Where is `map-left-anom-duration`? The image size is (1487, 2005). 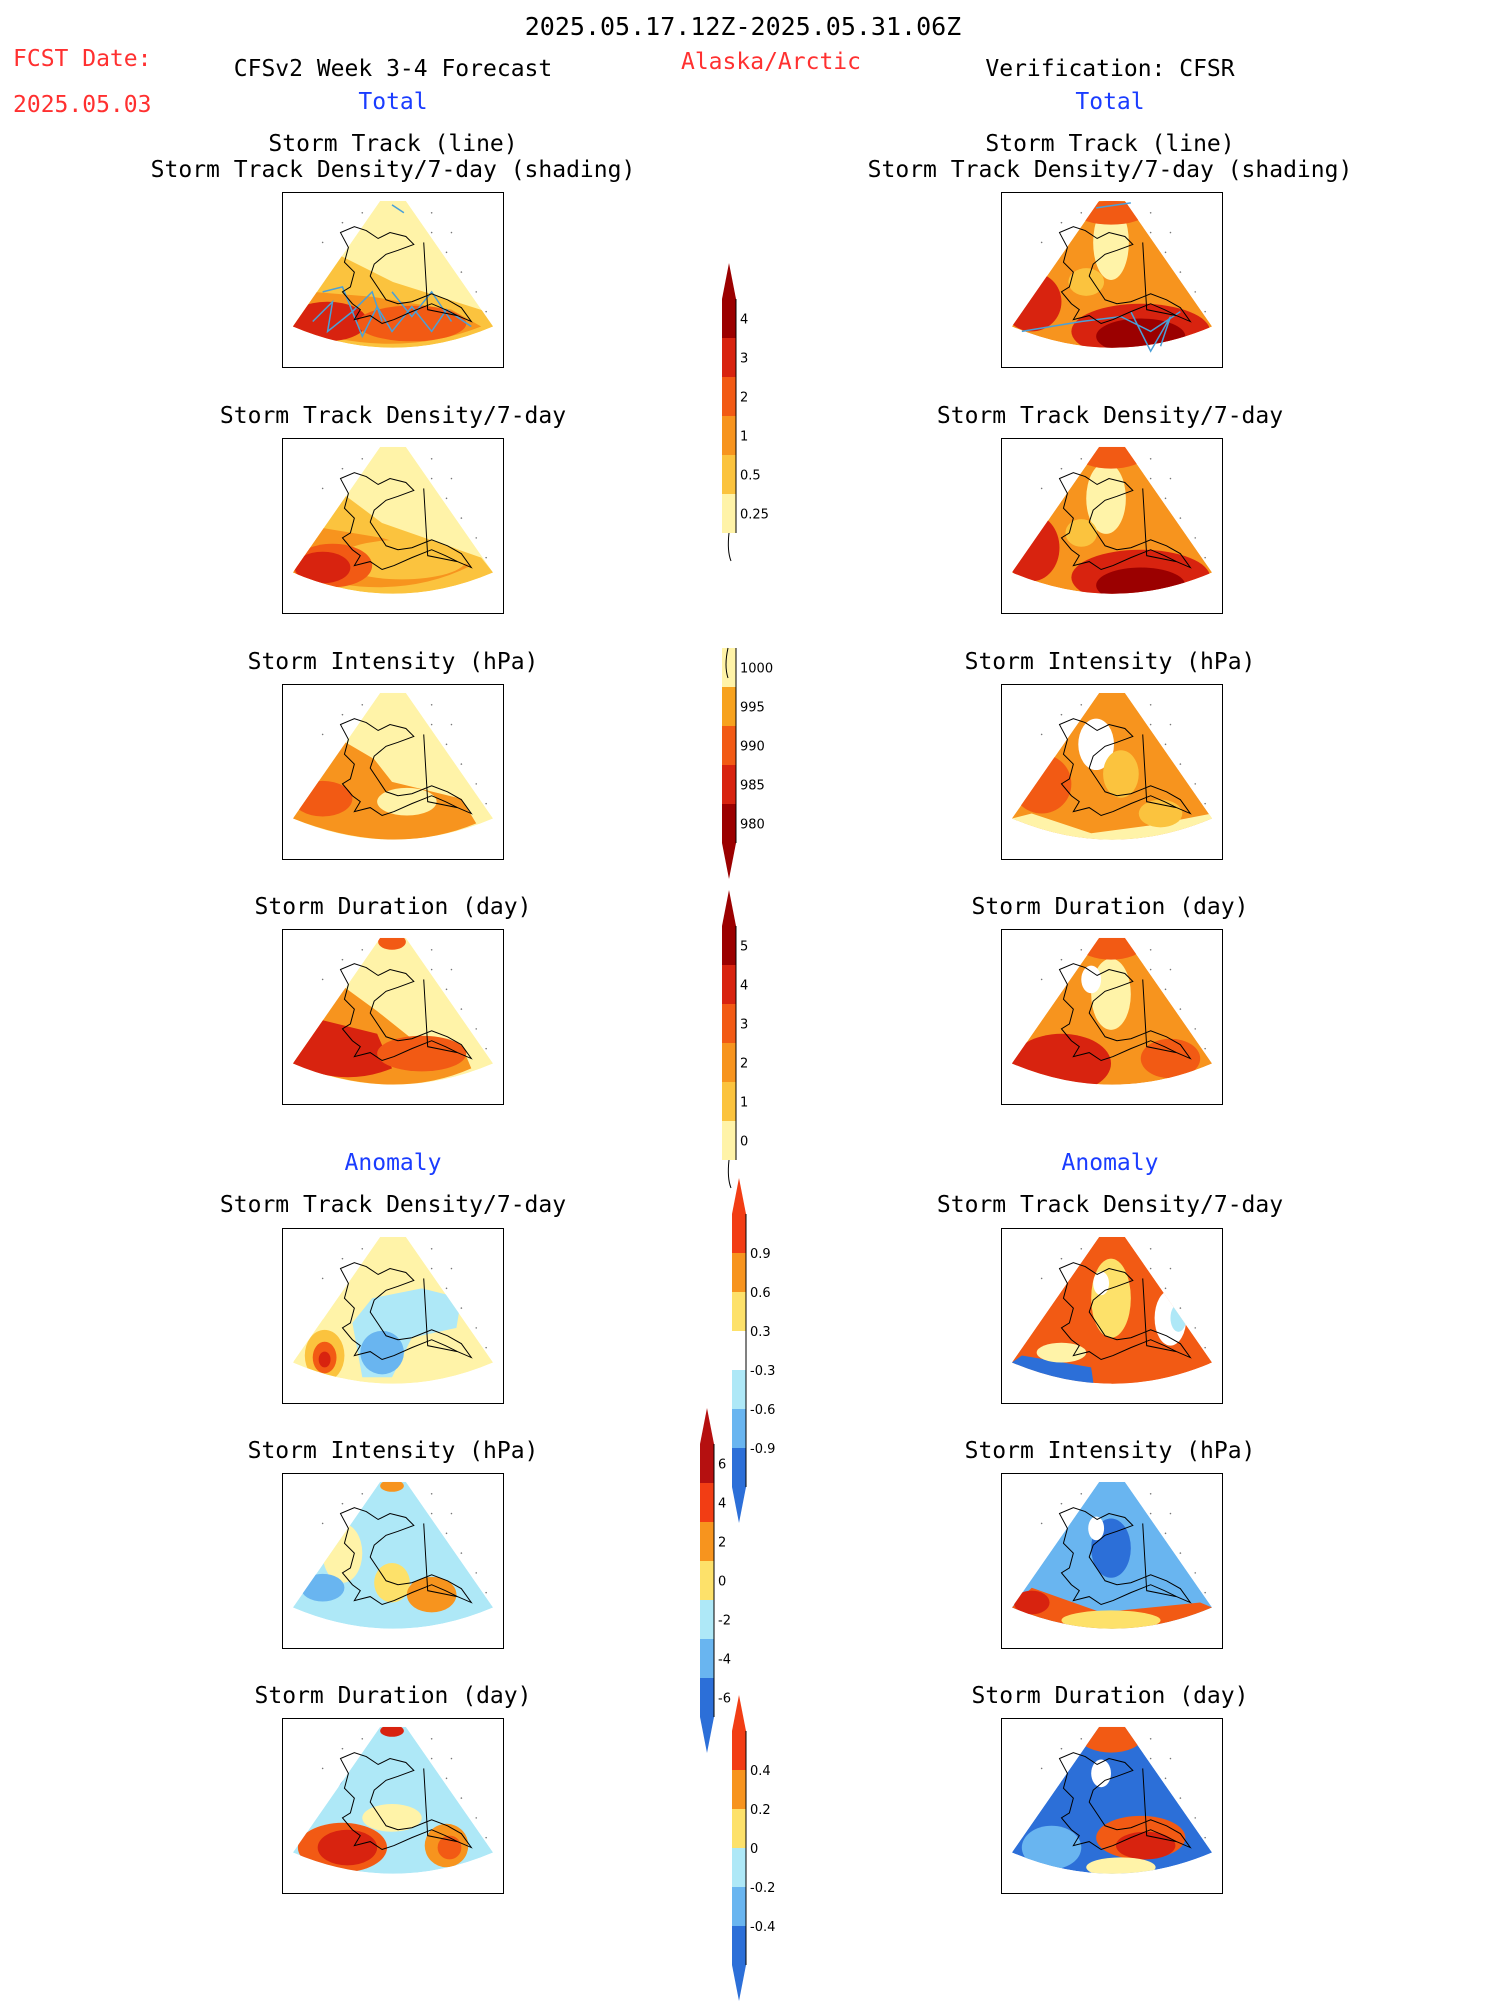 map-left-anom-duration is located at coordinates (393, 1806).